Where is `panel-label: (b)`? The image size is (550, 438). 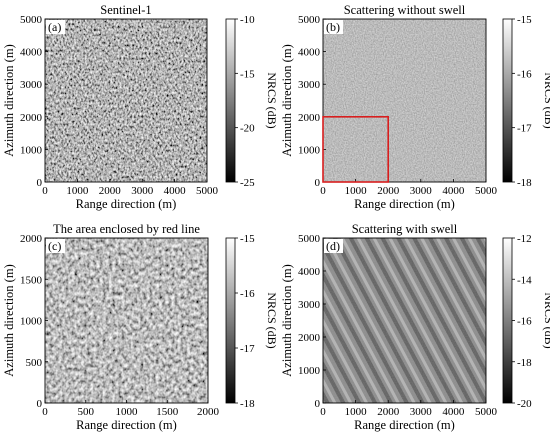 panel-label: (b) is located at coordinates (333, 27).